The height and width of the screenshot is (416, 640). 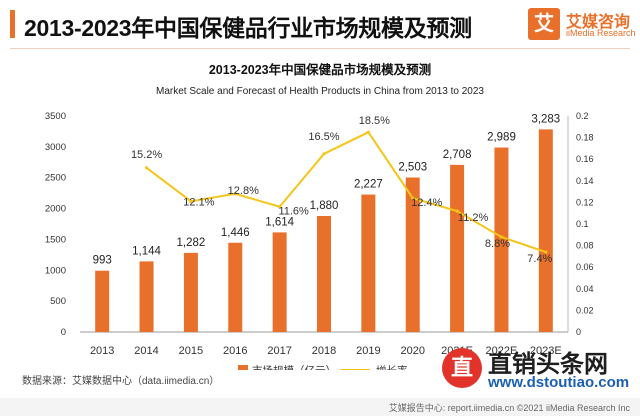 What do you see at coordinates (320, 69) in the screenshot?
I see `chart-title: 2013-2023年中国保健品市场规模及预测` at bounding box center [320, 69].